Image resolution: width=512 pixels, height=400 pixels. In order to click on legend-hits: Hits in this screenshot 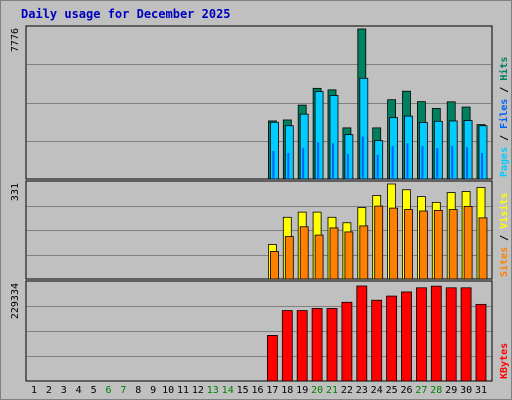, I will do `click(504, 69)`.